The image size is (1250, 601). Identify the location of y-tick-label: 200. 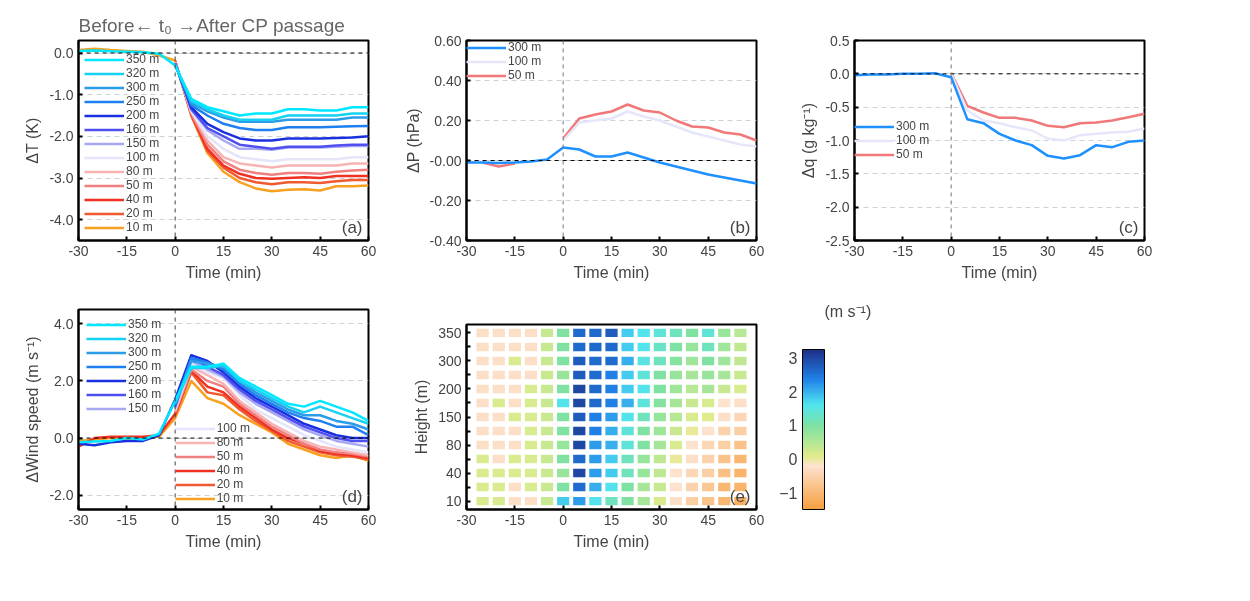
(450, 388).